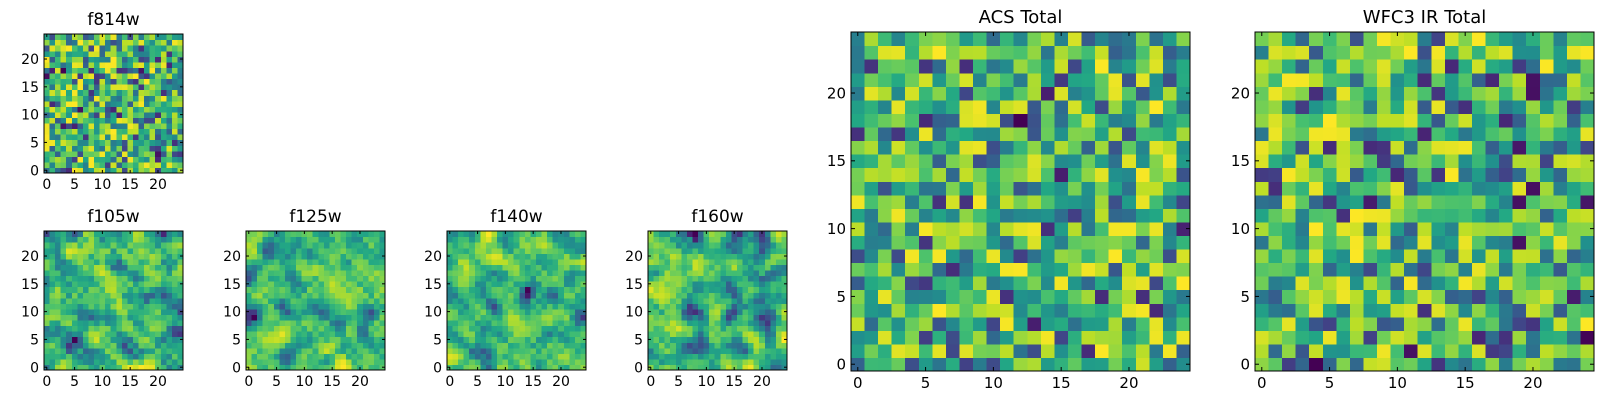 The height and width of the screenshot is (400, 1600). I want to click on x-tick-label: 5, so click(477, 382).